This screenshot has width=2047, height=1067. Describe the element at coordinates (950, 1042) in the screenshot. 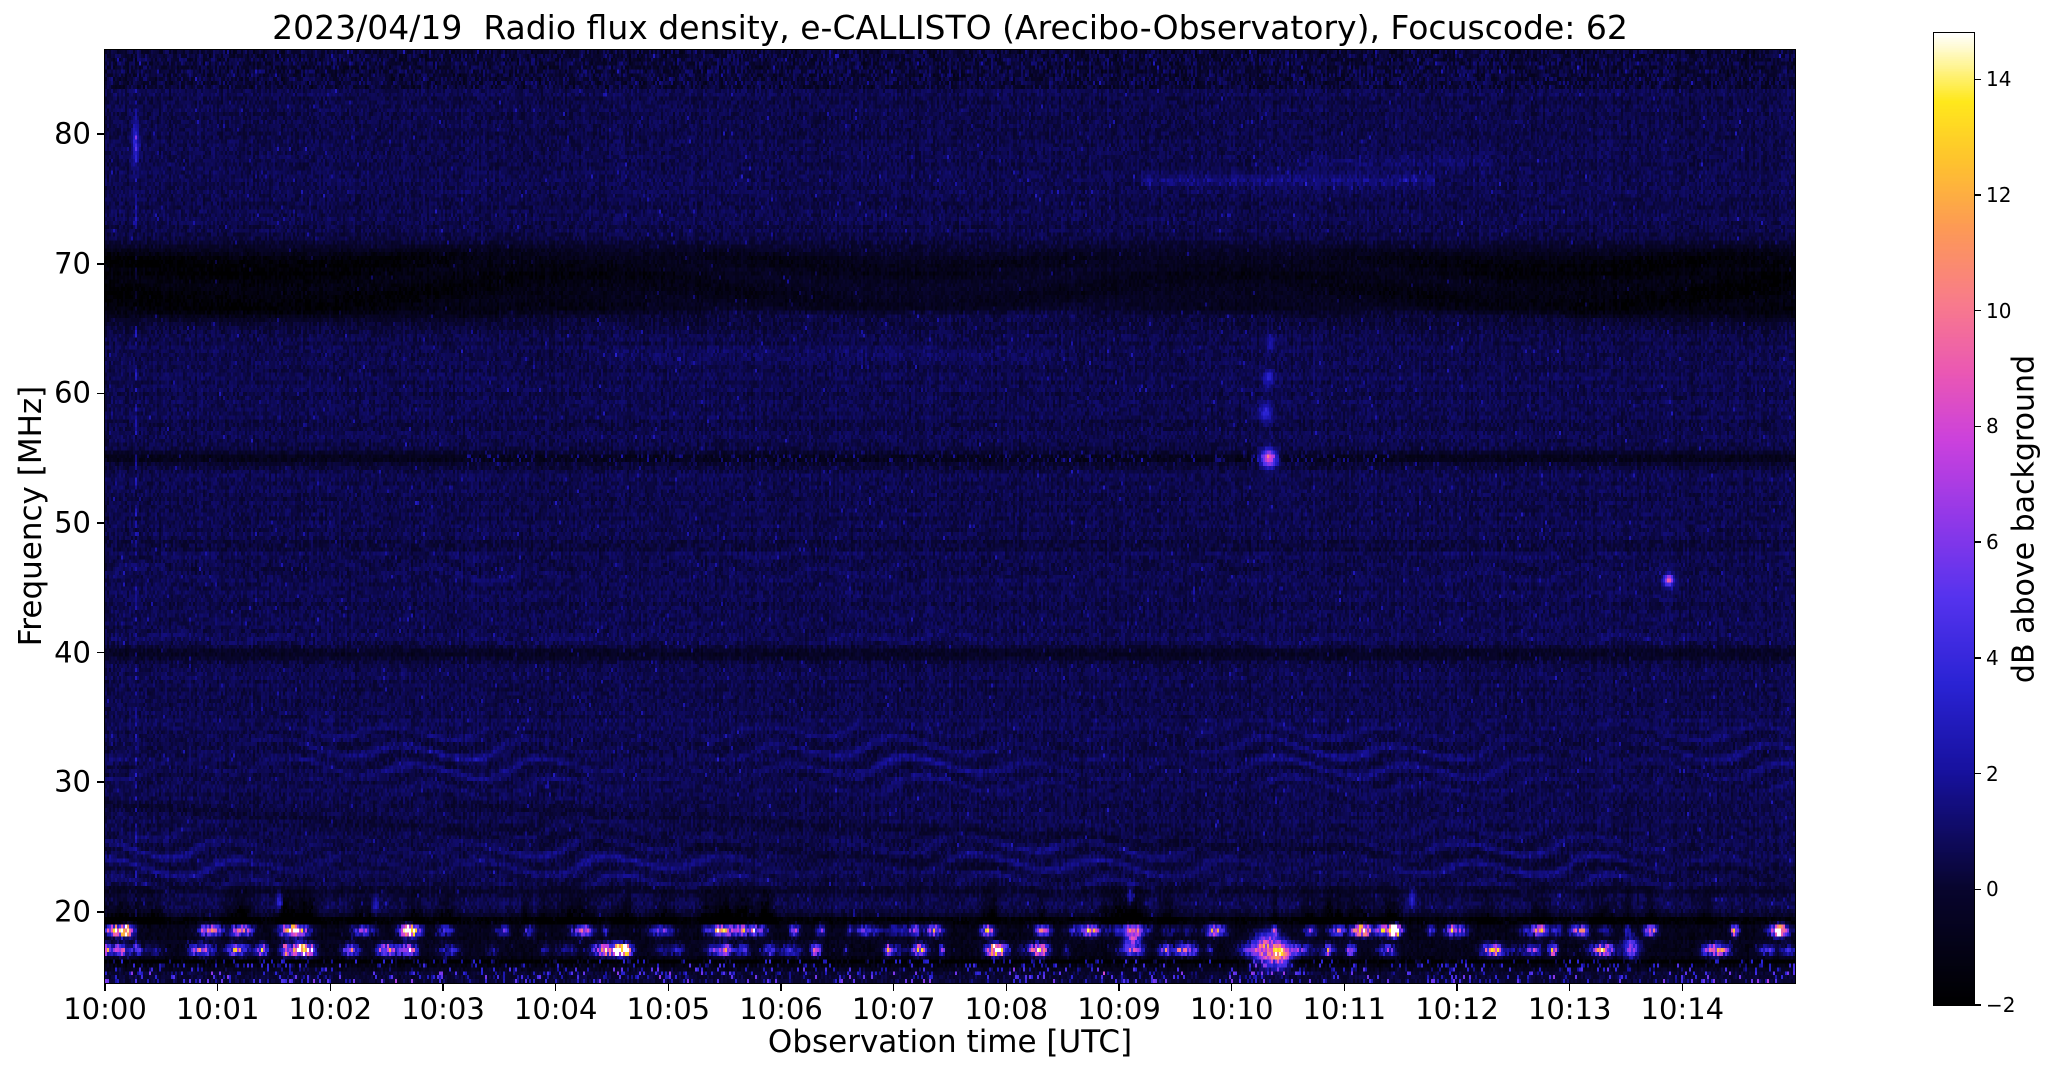

I see `x-axis-label: Observation time [UTC]` at that location.